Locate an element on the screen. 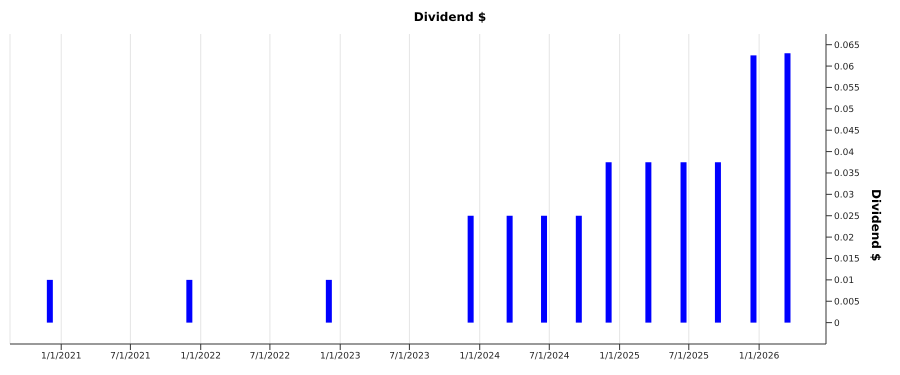 This screenshot has width=900, height=375. x-tick-label: 1/1/2024 is located at coordinates (480, 356).